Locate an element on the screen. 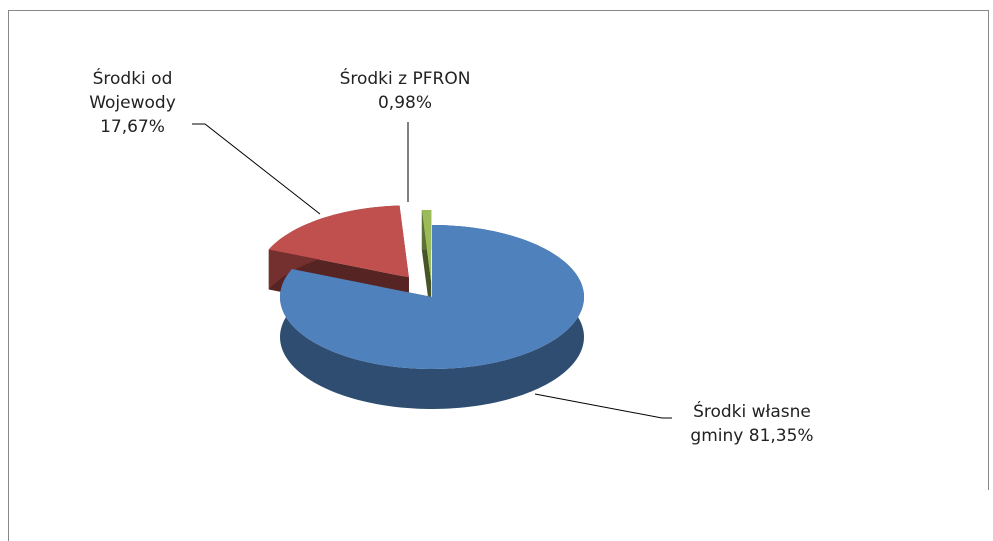  value-label: 17,67% is located at coordinates (132, 127).